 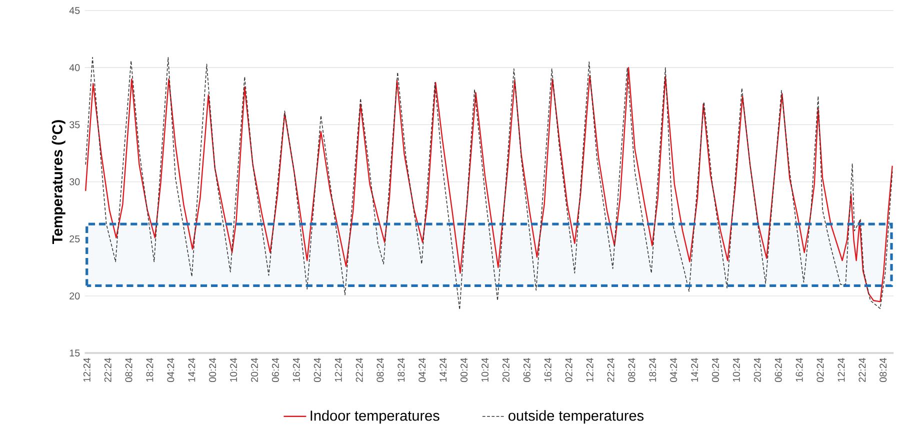 I want to click on y-axis-title: Temperatures (°C), so click(x=59, y=182).